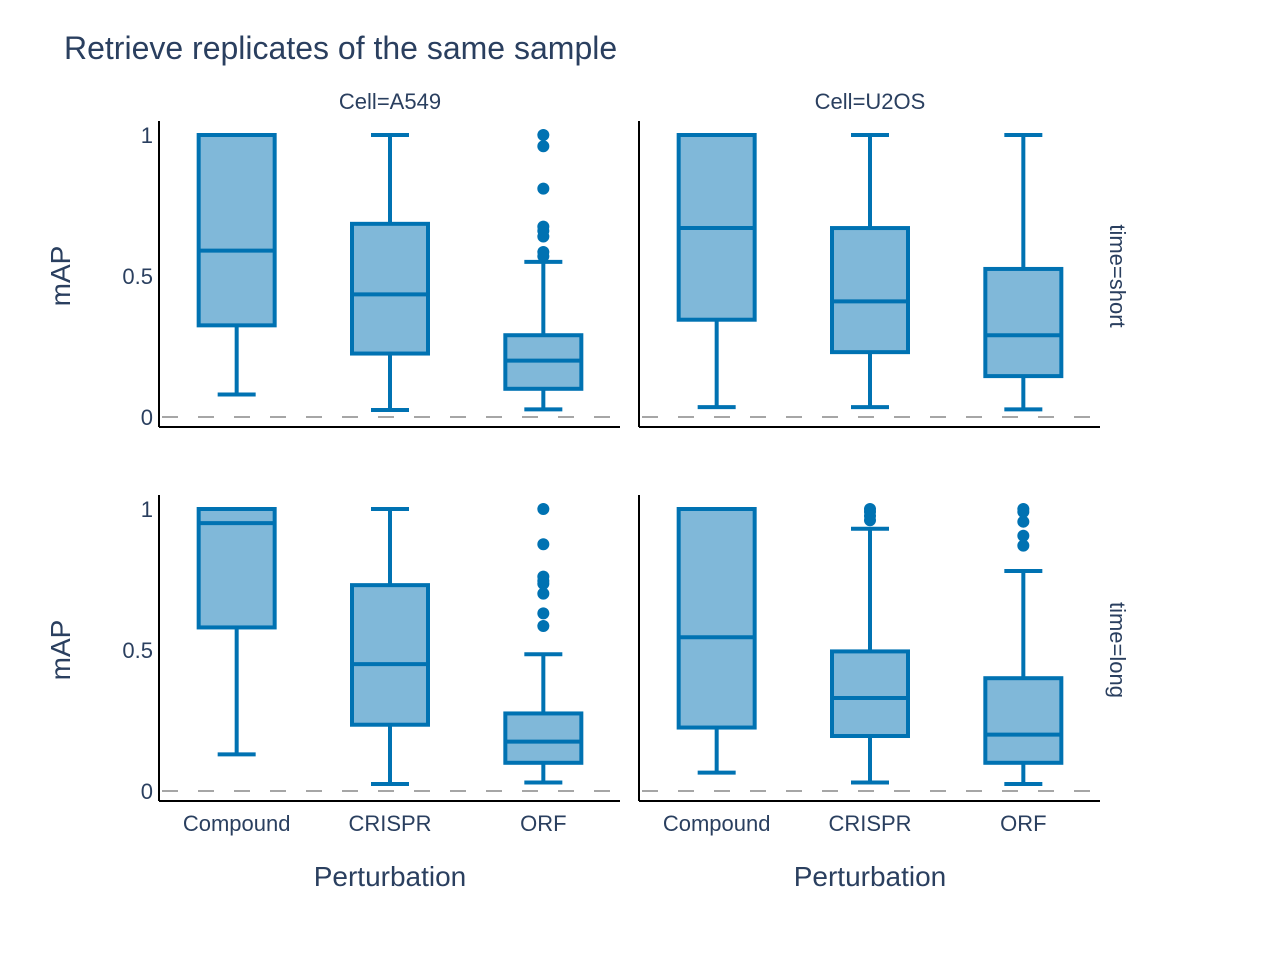 The image size is (1280, 960). What do you see at coordinates (1117, 650) in the screenshot?
I see `facet-label-row: time=long` at bounding box center [1117, 650].